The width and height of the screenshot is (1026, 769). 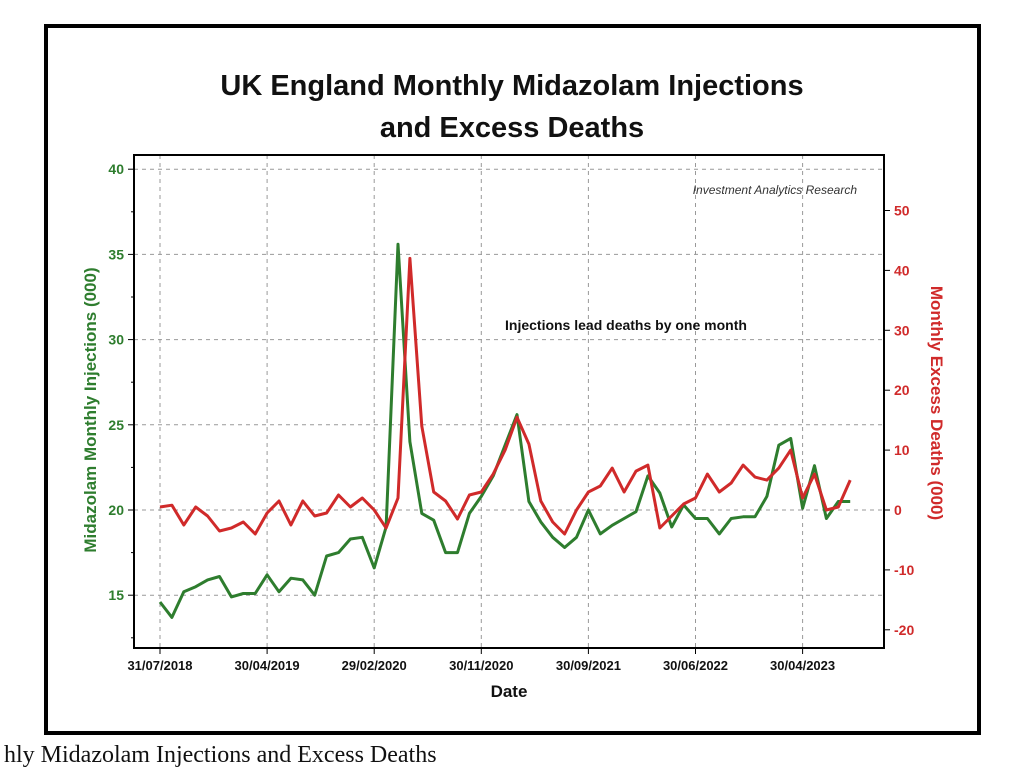 I want to click on left-tick-label: 20, so click(x=116, y=510).